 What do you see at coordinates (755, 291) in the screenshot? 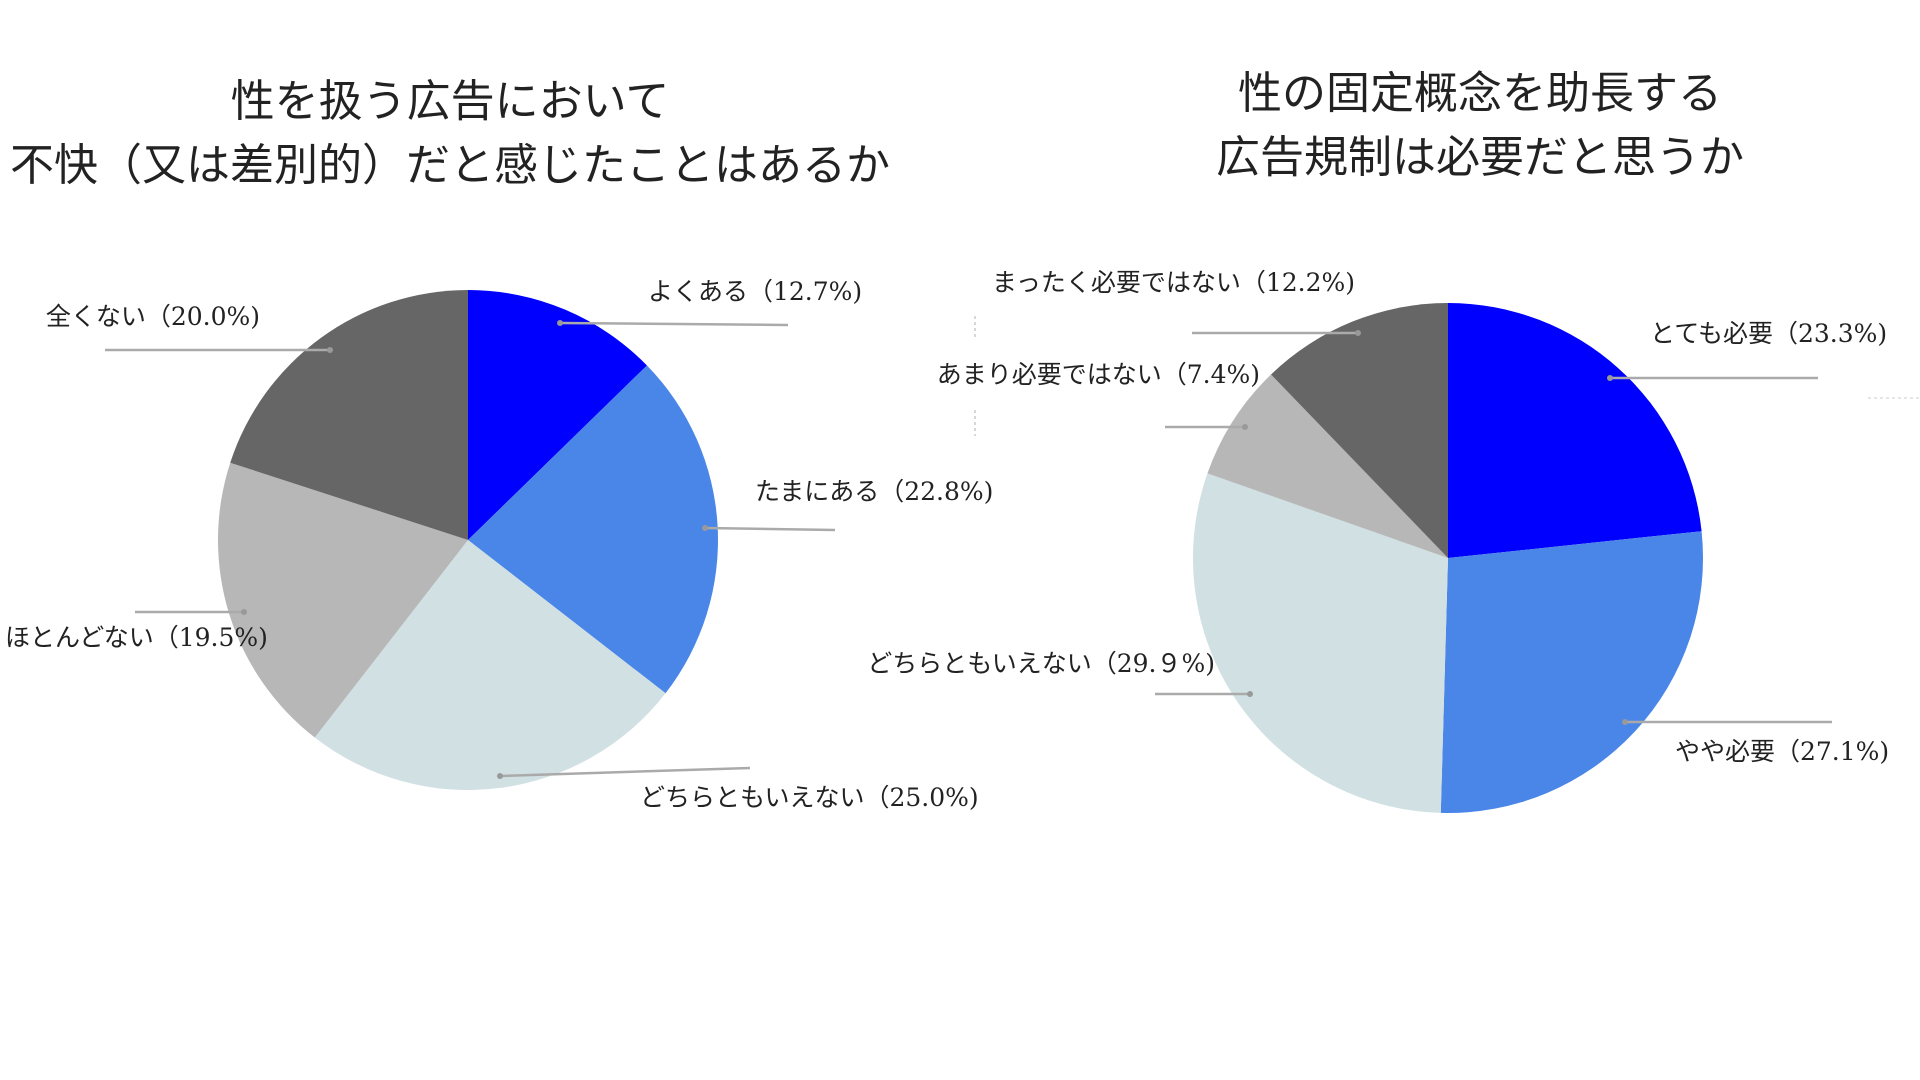
I see `slice-label-often: よくある（12.7%)` at bounding box center [755, 291].